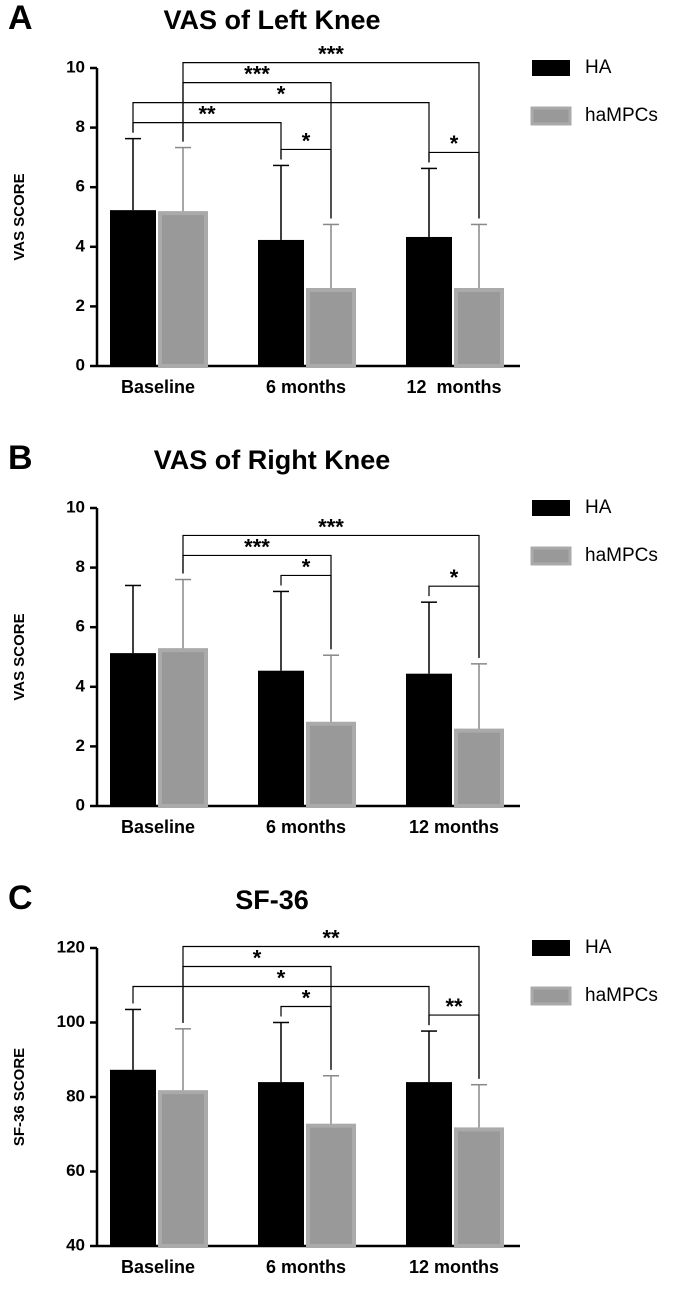  I want to click on y-tick-label: 60, so click(75, 1170).